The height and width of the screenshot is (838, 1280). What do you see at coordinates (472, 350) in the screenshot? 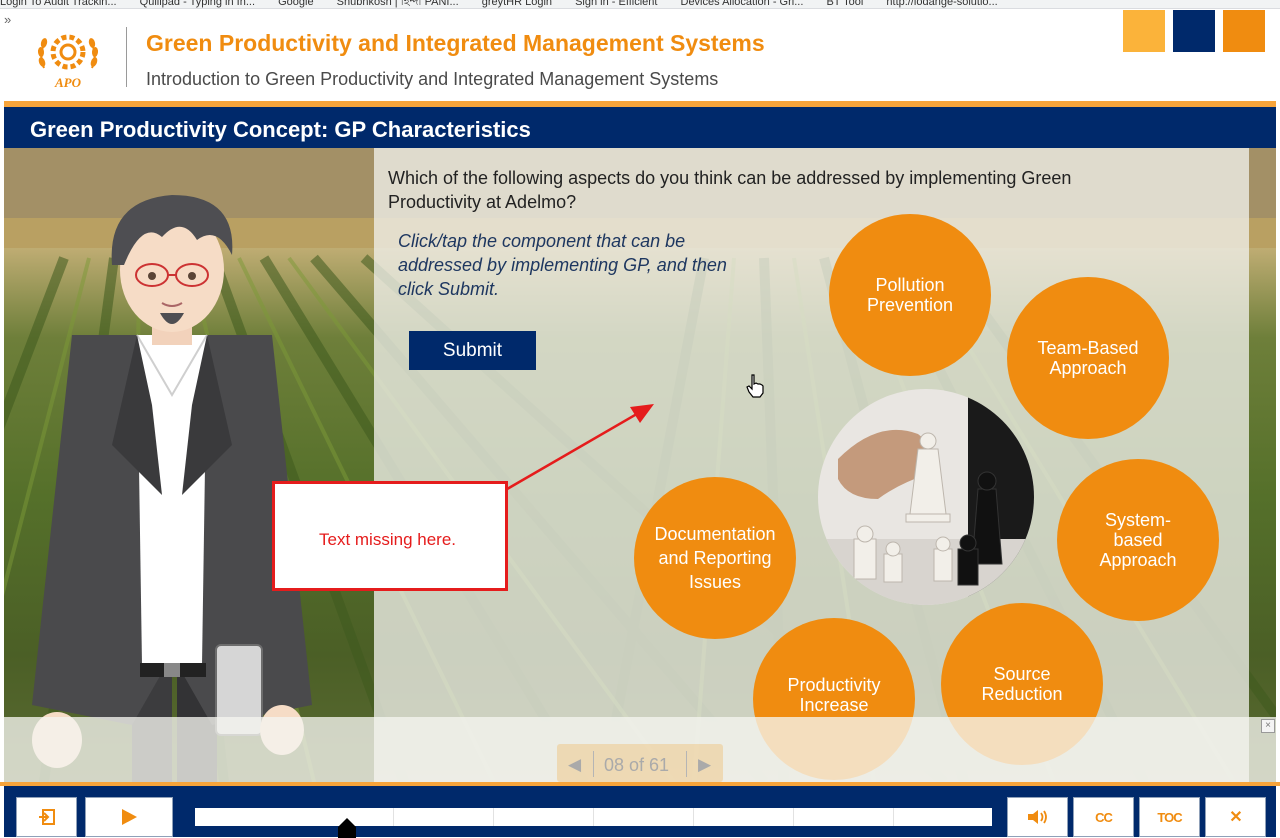
I see `submit-button: Submit` at bounding box center [472, 350].